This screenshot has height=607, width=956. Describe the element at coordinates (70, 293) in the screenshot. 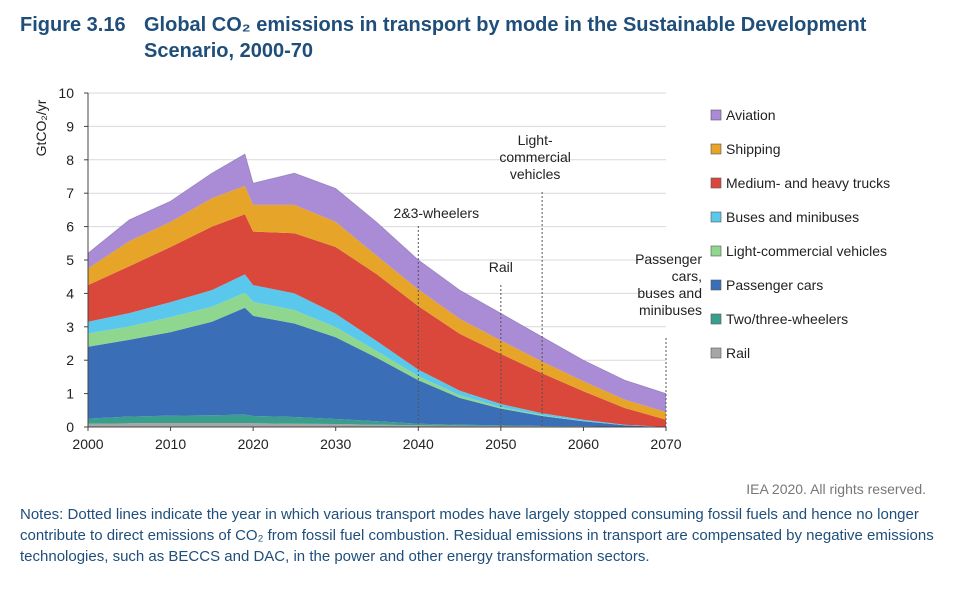

I see `y-tick-label: 4` at that location.